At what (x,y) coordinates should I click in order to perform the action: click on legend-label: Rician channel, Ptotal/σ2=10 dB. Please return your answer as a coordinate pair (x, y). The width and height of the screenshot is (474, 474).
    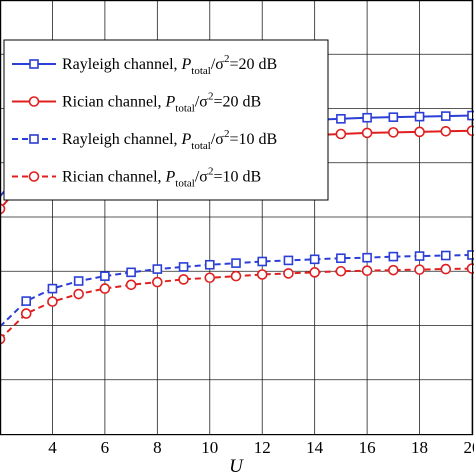
    Looking at the image, I should click on (161, 178).